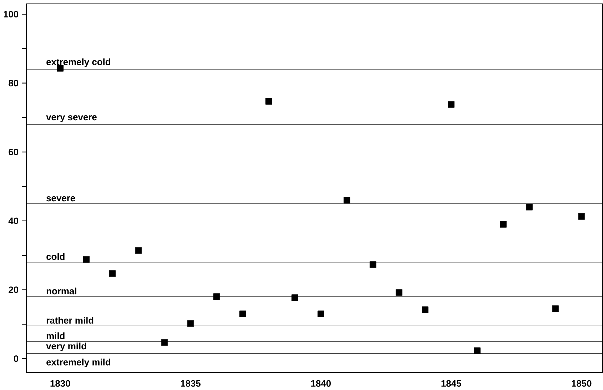 Image resolution: width=603 pixels, height=390 pixels. What do you see at coordinates (13, 83) in the screenshot?
I see `y-tick-label: 80` at bounding box center [13, 83].